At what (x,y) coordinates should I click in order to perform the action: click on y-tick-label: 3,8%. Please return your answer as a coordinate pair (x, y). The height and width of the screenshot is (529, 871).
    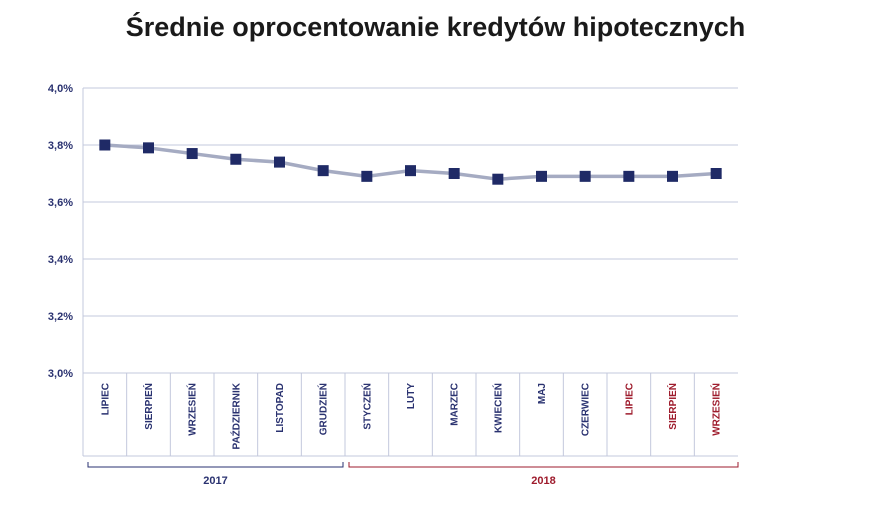
    Looking at the image, I should click on (60, 146).